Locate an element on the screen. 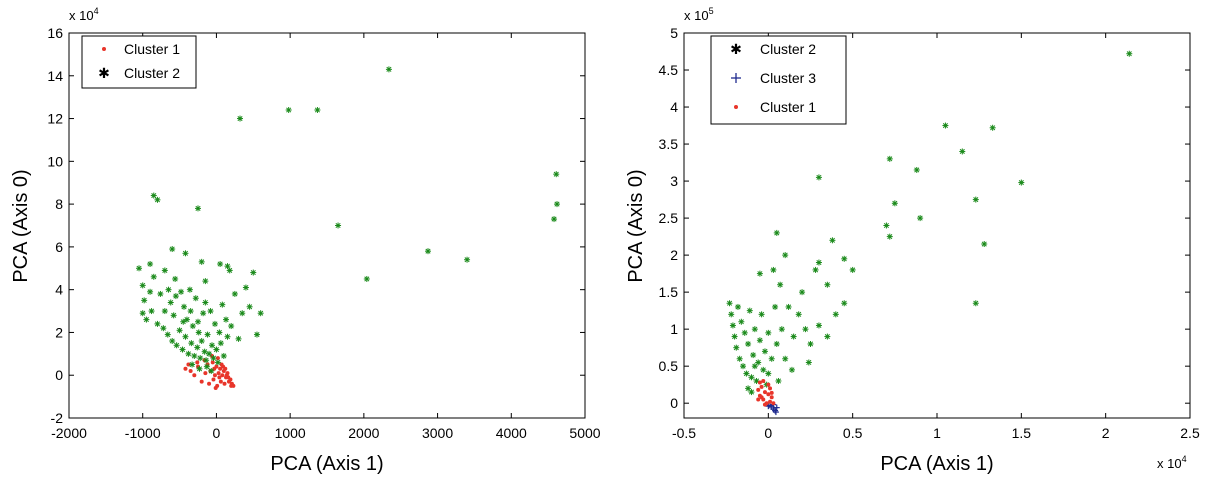  legend-box-left is located at coordinates (139, 62).